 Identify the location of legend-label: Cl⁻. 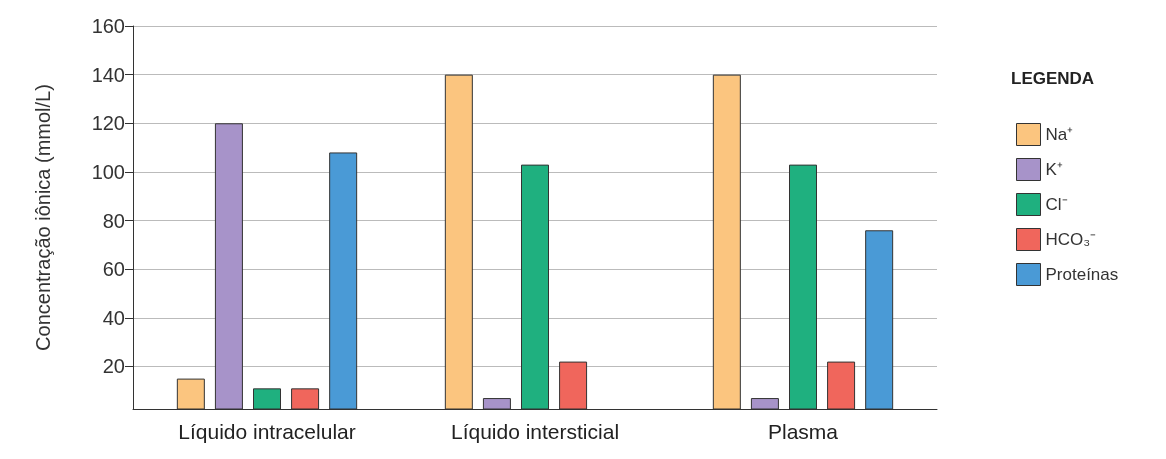
(1056, 204).